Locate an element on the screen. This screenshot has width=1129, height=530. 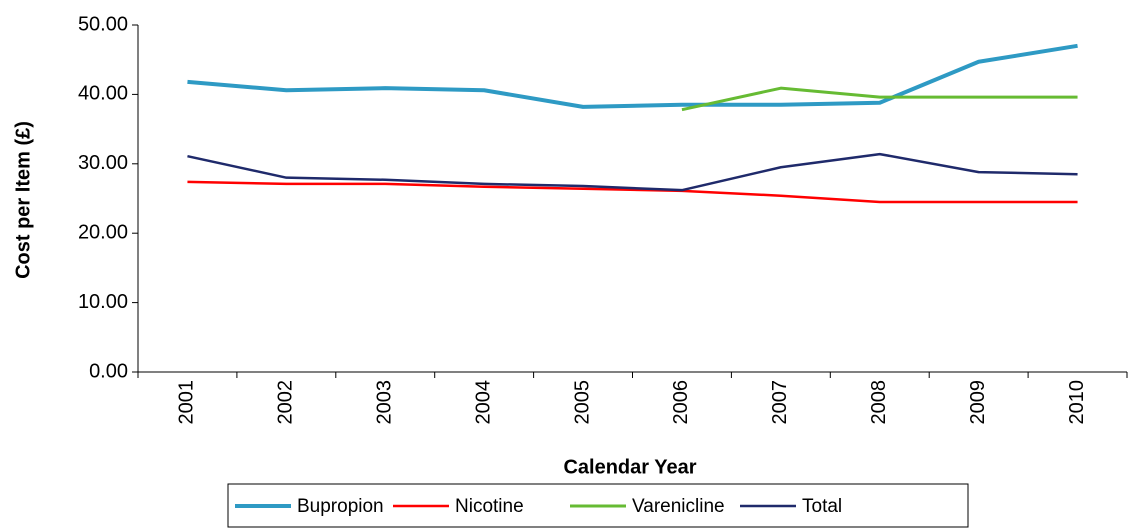
x-tick-label: 2001 is located at coordinates (187, 402).